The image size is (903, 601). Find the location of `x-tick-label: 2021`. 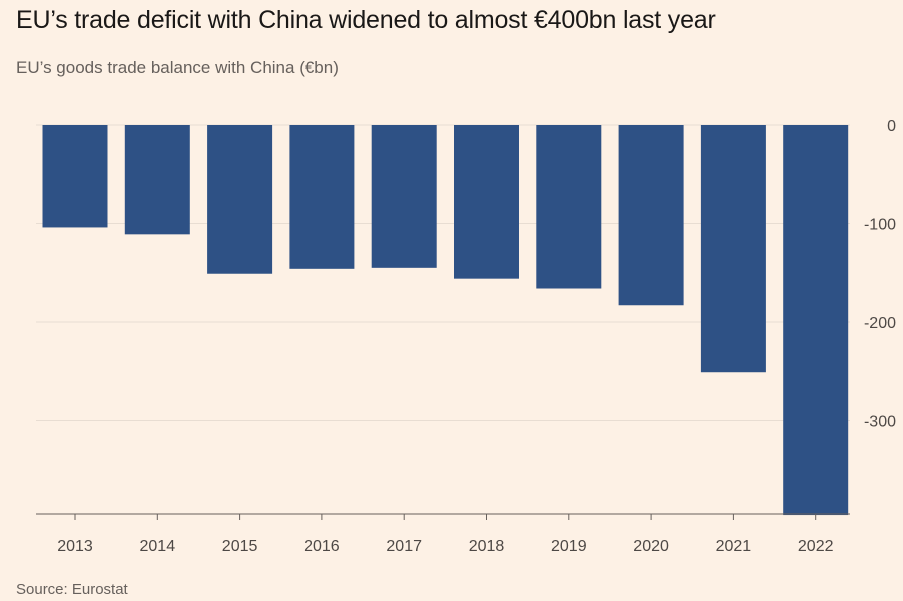

x-tick-label: 2021 is located at coordinates (734, 546).